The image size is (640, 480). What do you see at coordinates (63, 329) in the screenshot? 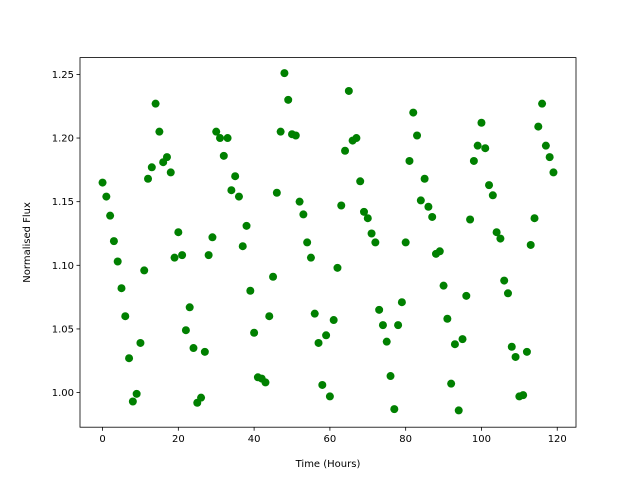
I see `y-tick-label: 1.05` at bounding box center [63, 329].